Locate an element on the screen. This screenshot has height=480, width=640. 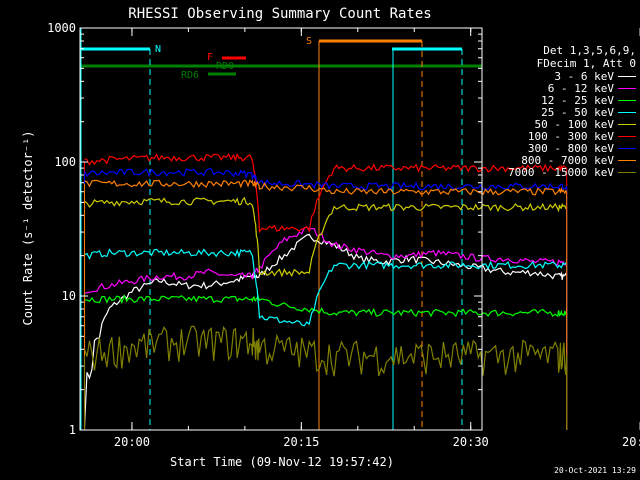
legend-entry-label: 6 - 12 keV is located at coordinates (580, 88).